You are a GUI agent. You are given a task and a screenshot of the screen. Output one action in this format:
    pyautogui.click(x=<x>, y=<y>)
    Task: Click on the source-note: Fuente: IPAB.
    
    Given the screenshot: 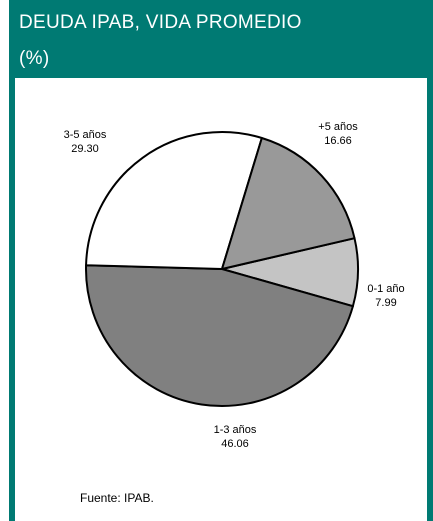 What is the action you would take?
    pyautogui.click(x=117, y=498)
    